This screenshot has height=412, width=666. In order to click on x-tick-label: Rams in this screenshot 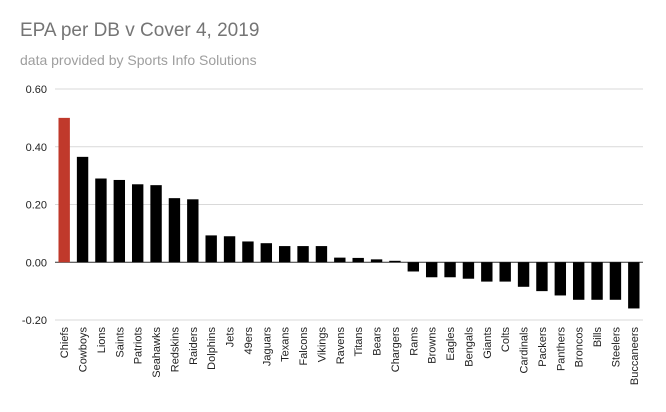, I will do `click(414, 341)`.